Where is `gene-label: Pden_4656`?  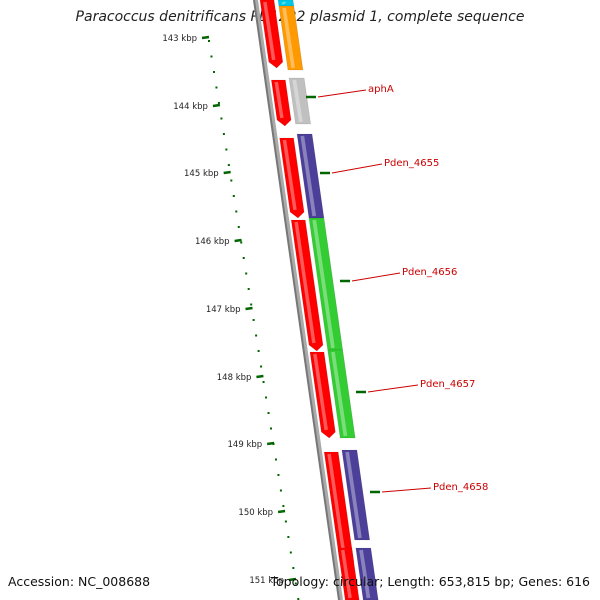 gene-label: Pden_4656 is located at coordinates (429, 272).